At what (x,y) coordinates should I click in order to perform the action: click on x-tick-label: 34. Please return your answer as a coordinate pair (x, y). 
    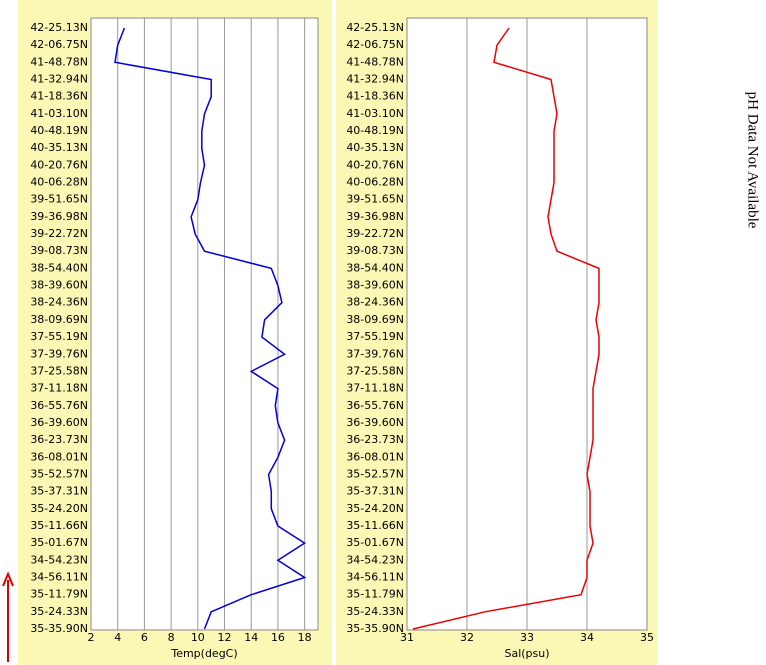
    Looking at the image, I should click on (587, 637).